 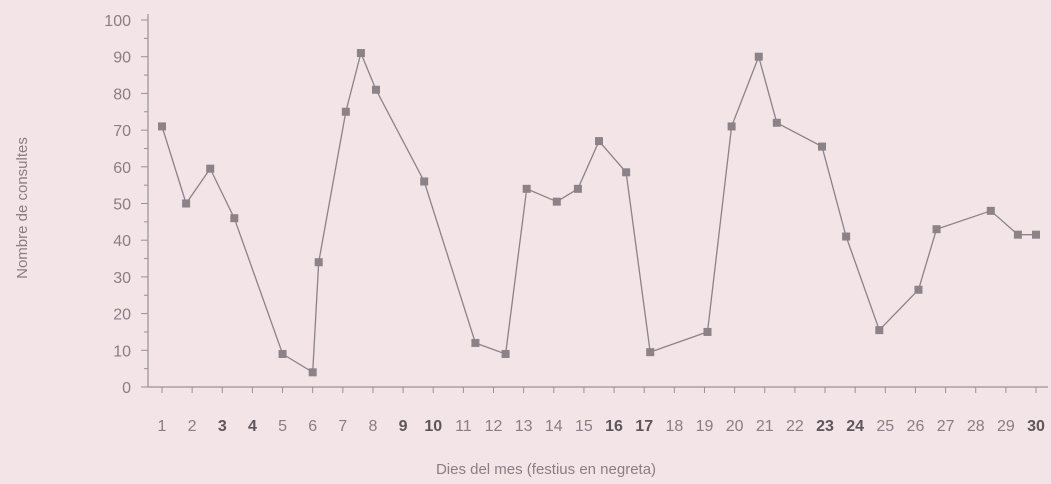 What do you see at coordinates (122, 94) in the screenshot?
I see `y-tick-label: 80` at bounding box center [122, 94].